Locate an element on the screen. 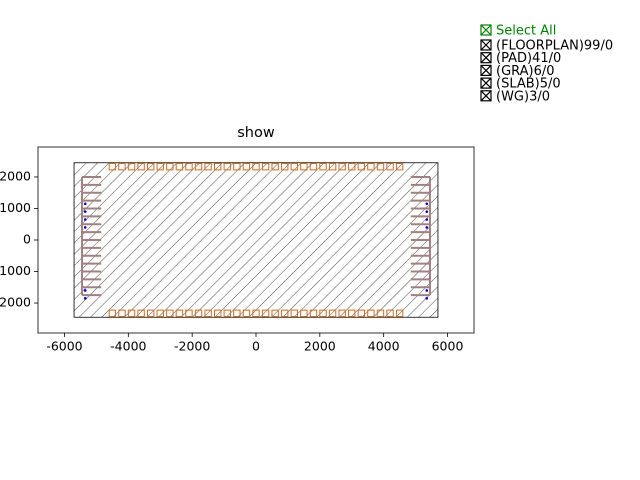 The height and width of the screenshot is (480, 640). checkbox: Select All is located at coordinates (518, 31).